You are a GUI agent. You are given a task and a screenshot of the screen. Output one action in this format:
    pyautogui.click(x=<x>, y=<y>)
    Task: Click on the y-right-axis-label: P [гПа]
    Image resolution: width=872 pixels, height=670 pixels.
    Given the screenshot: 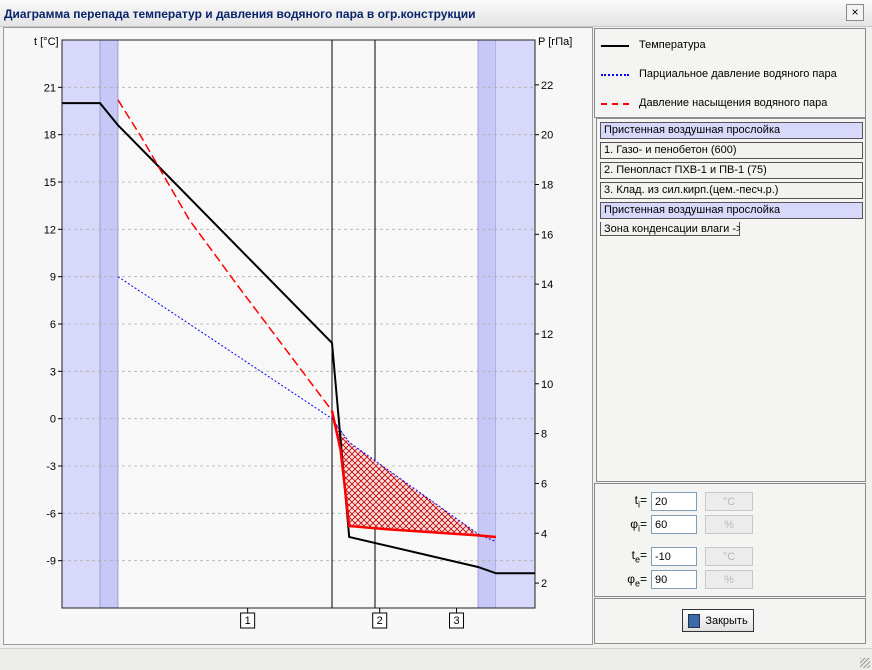 What is the action you would take?
    pyautogui.click(x=555, y=42)
    